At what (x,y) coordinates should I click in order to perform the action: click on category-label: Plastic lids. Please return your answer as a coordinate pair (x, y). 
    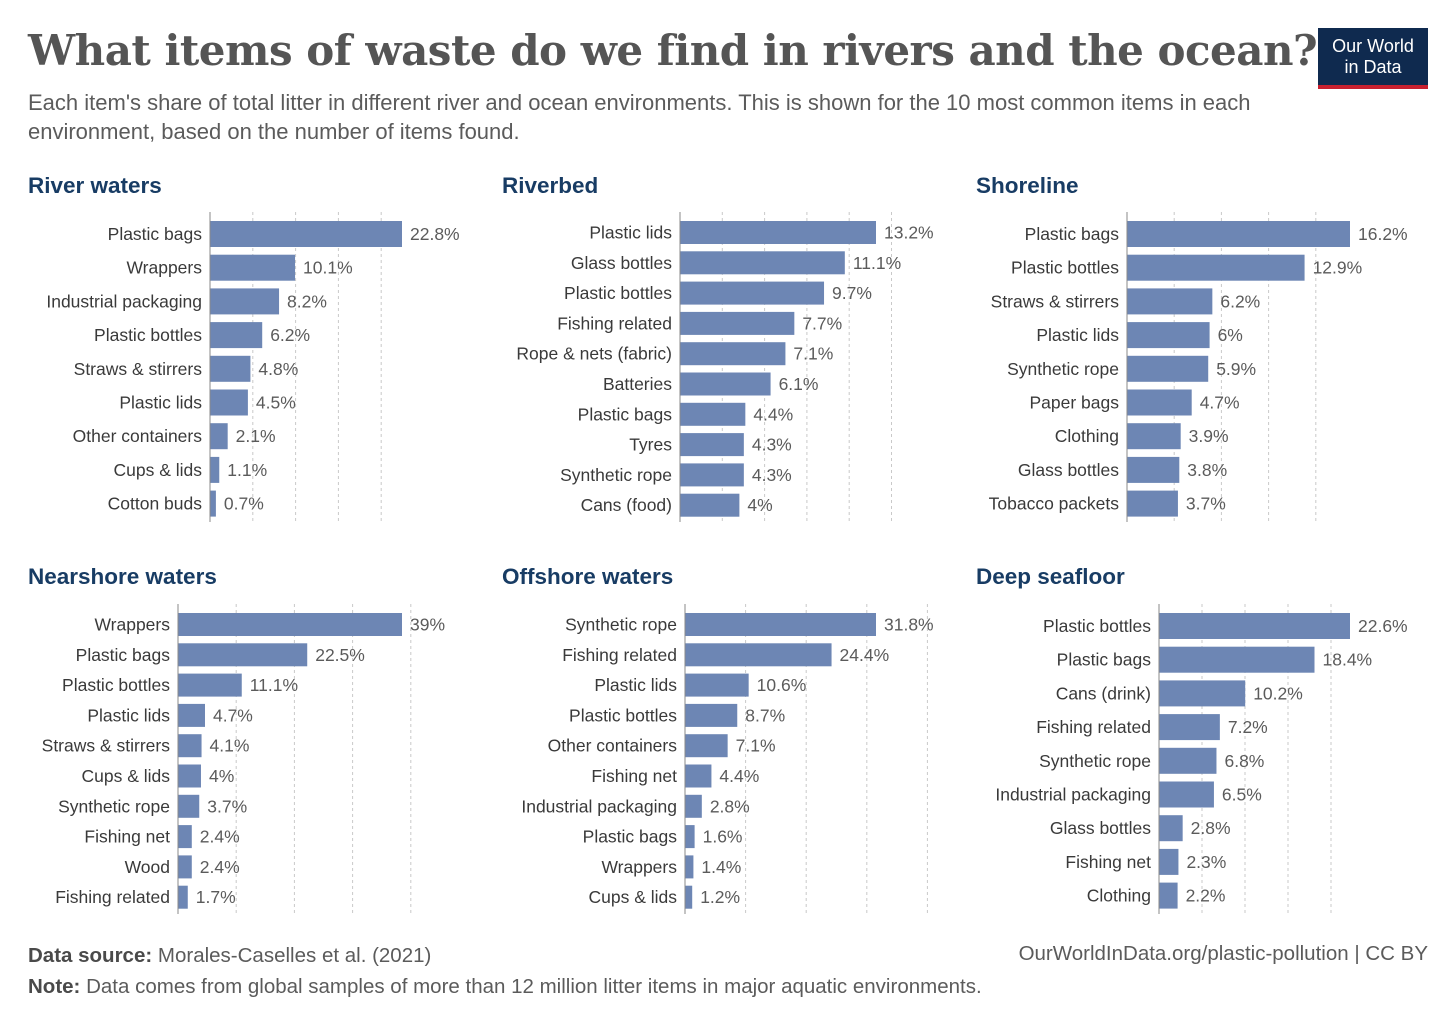
    Looking at the image, I should click on (635, 685).